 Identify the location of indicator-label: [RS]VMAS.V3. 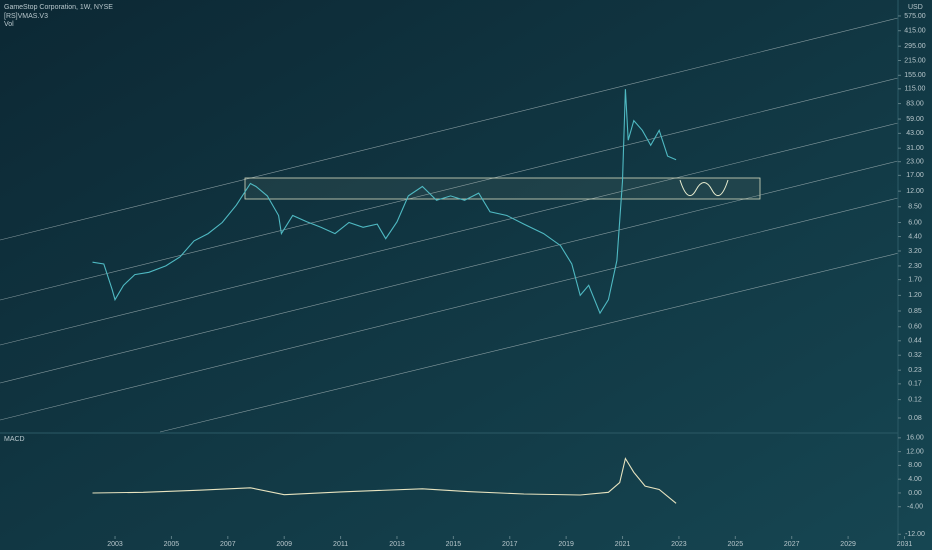
(26, 16).